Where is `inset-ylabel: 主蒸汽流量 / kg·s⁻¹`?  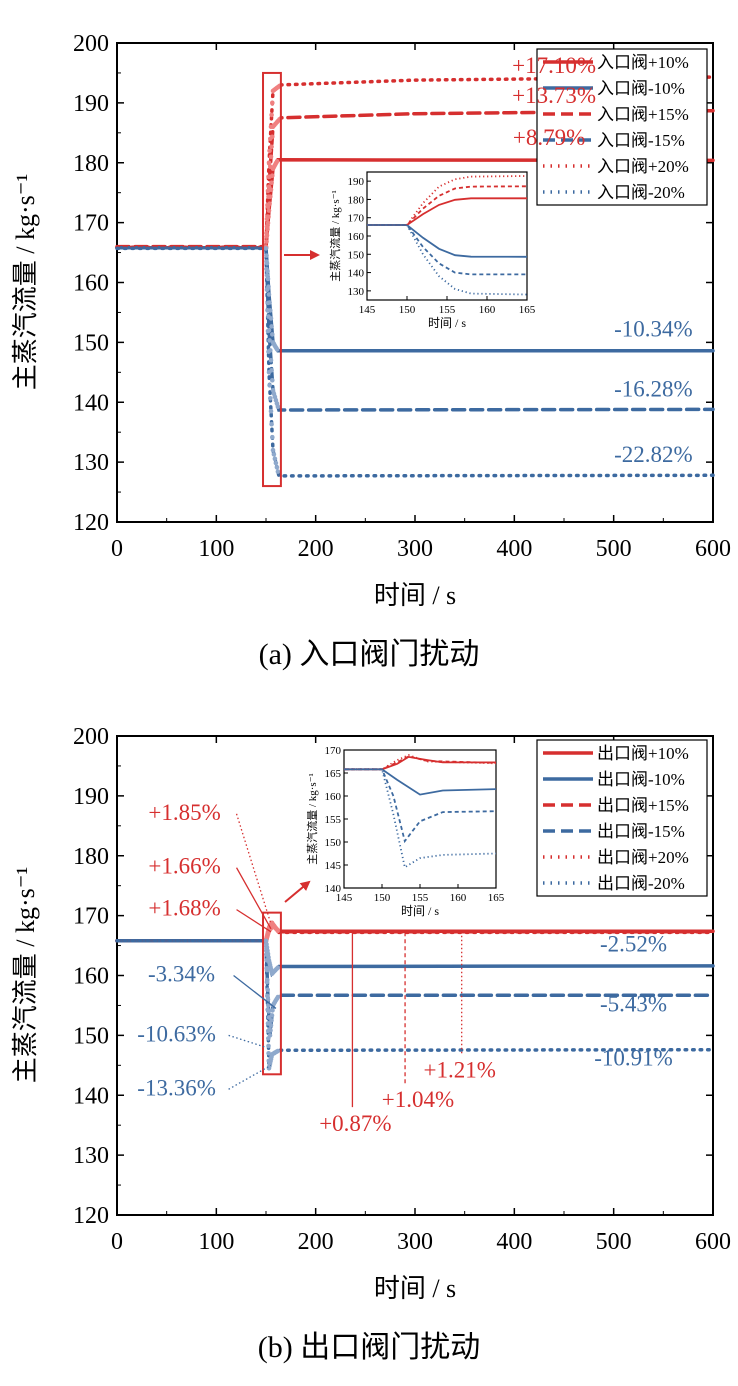
inset-ylabel: 主蒸汽流量 / kg·s⁻¹ is located at coordinates (312, 819).